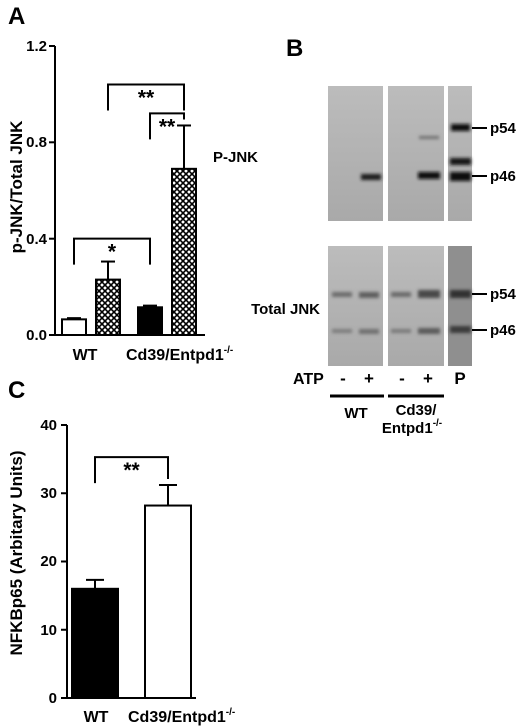  Describe the element at coordinates (308, 379) in the screenshot. I see `treatment-label-atp: ATP` at that location.